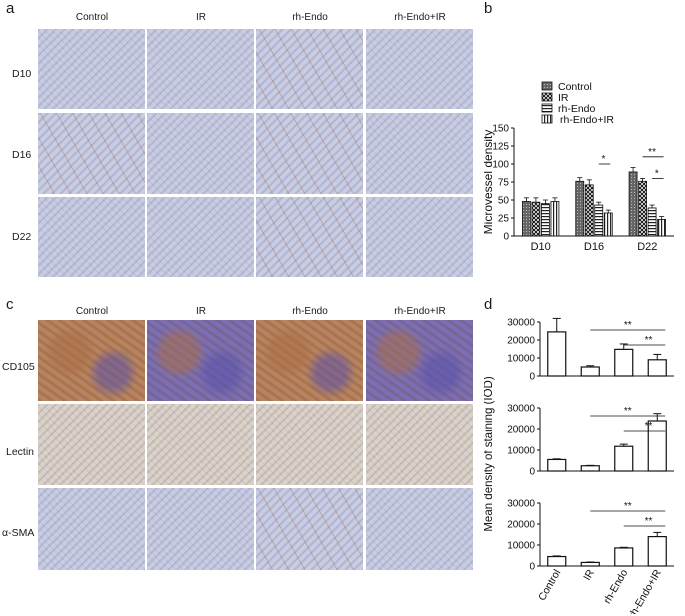 The image size is (685, 616). Describe the element at coordinates (649, 426) in the screenshot. I see `sig-label-1-1: **` at that location.